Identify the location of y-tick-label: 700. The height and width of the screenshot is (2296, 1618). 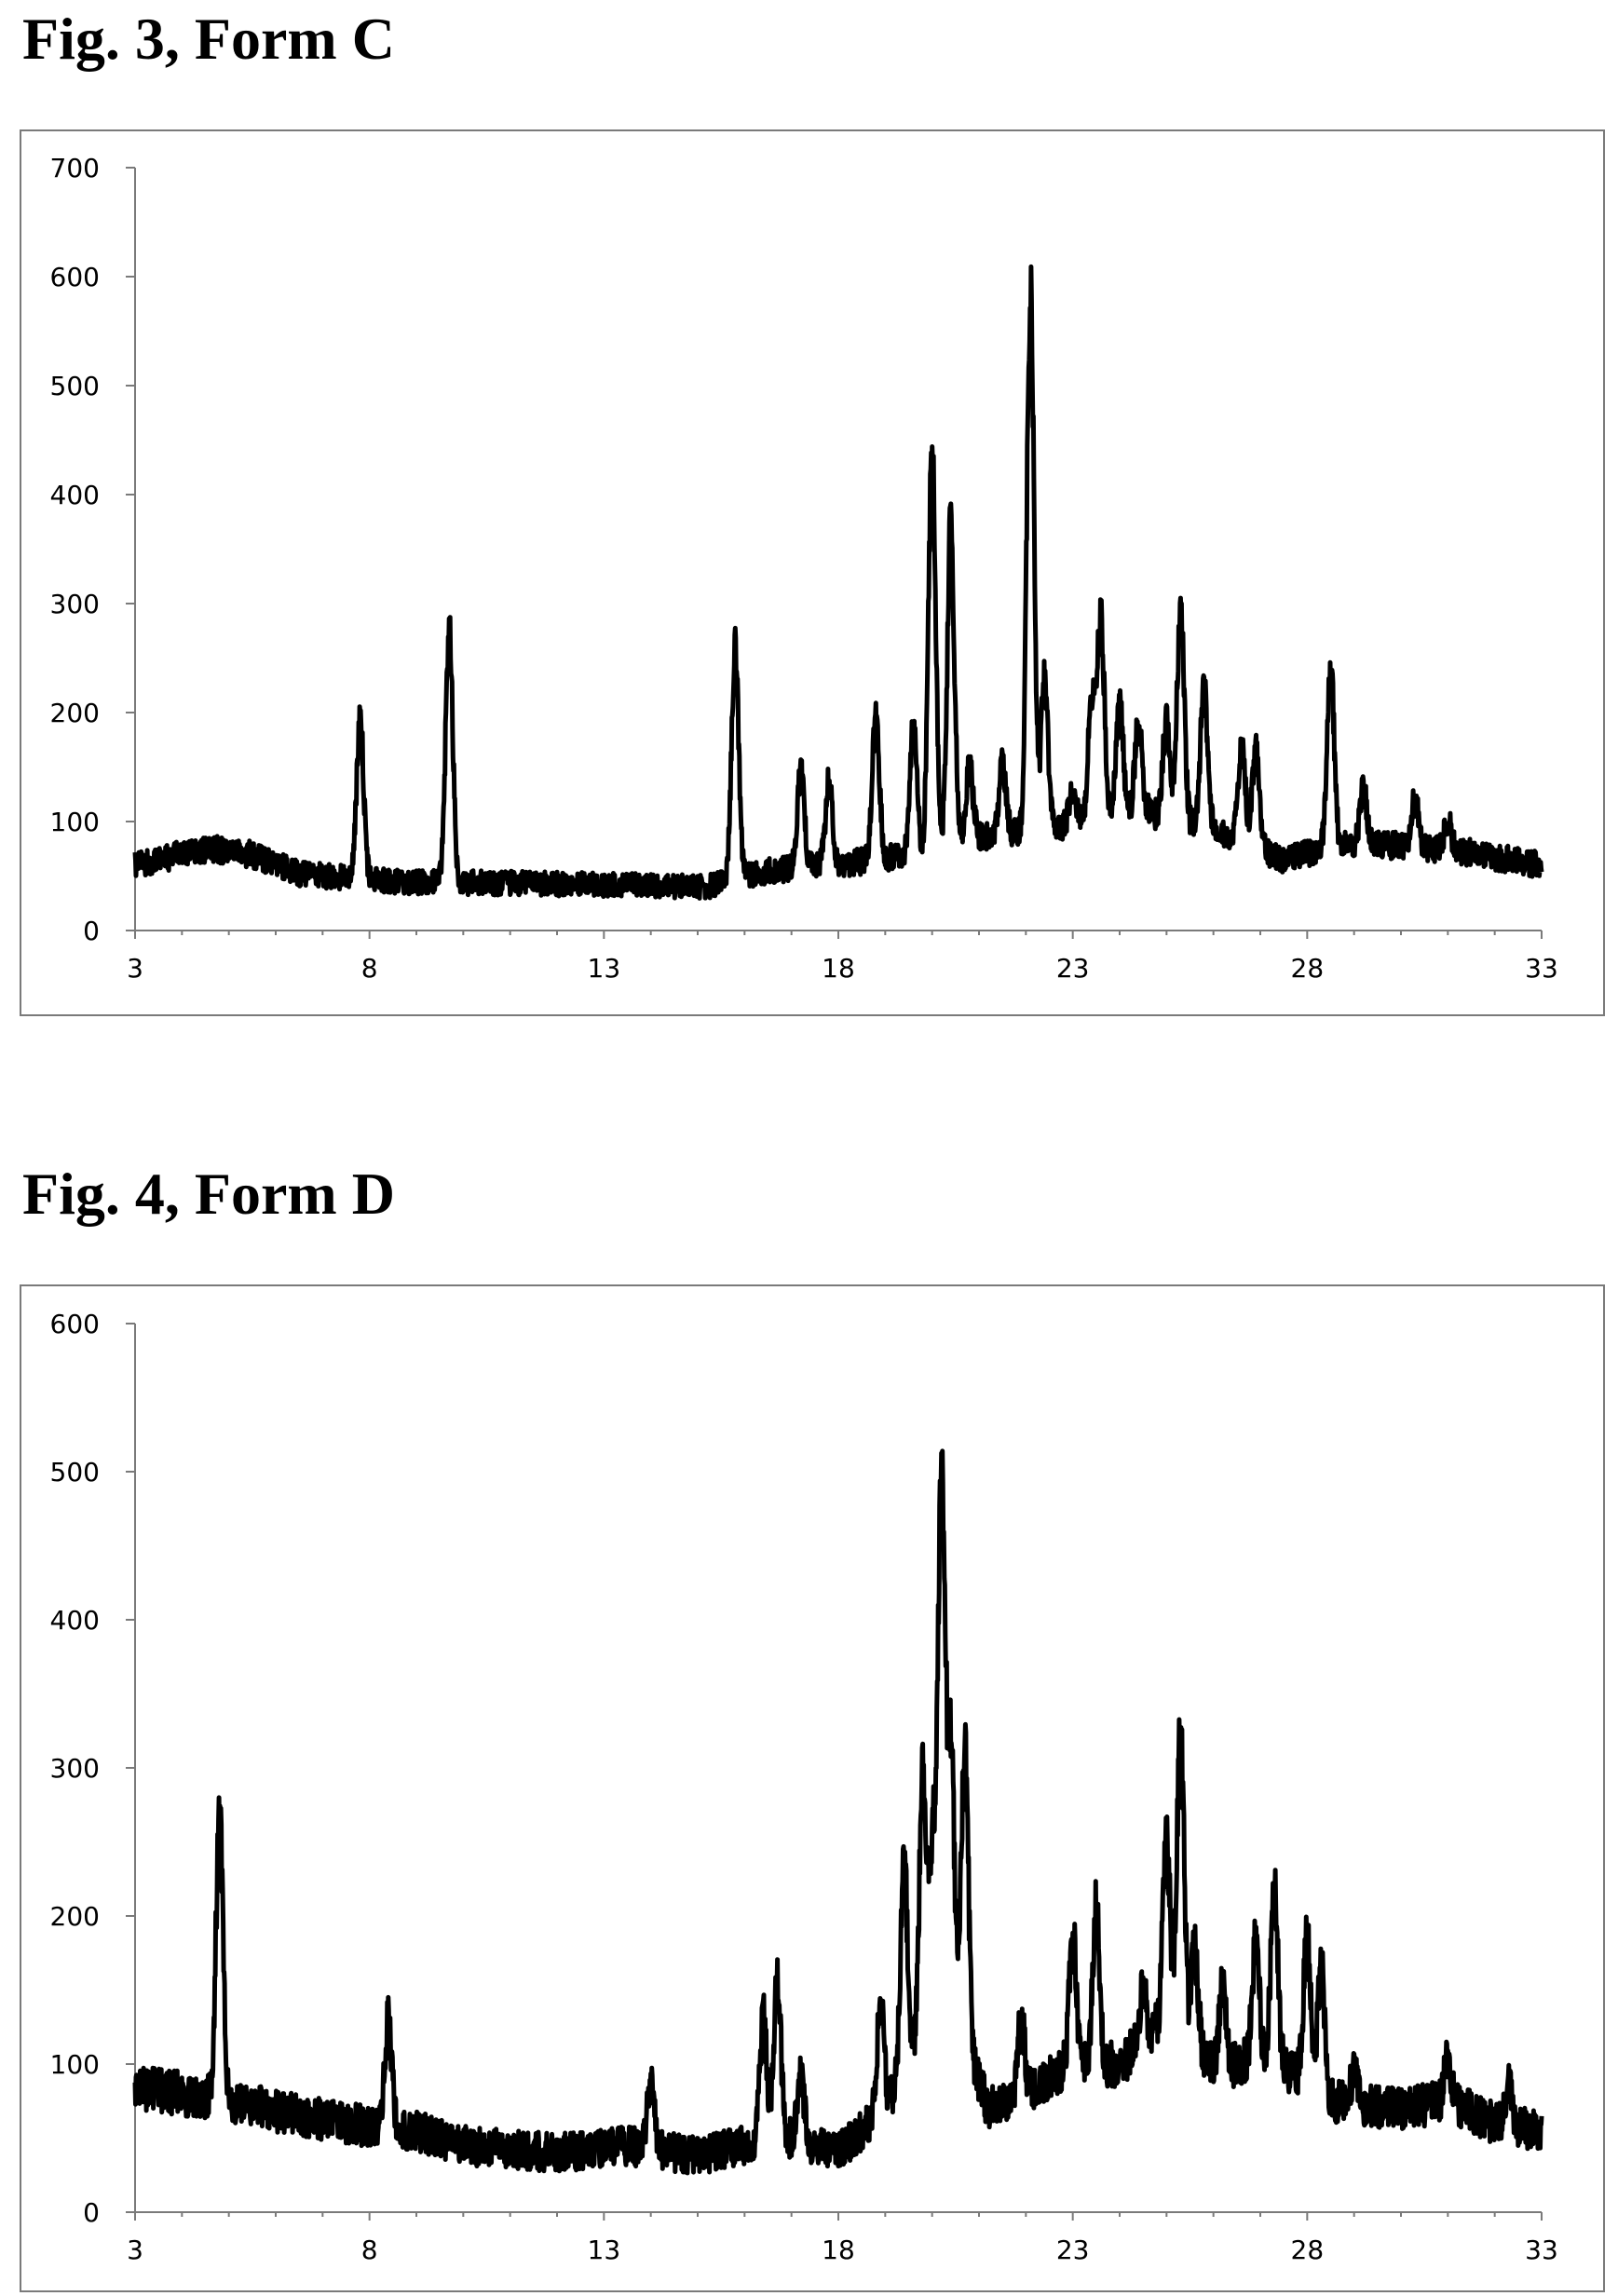
(75, 168).